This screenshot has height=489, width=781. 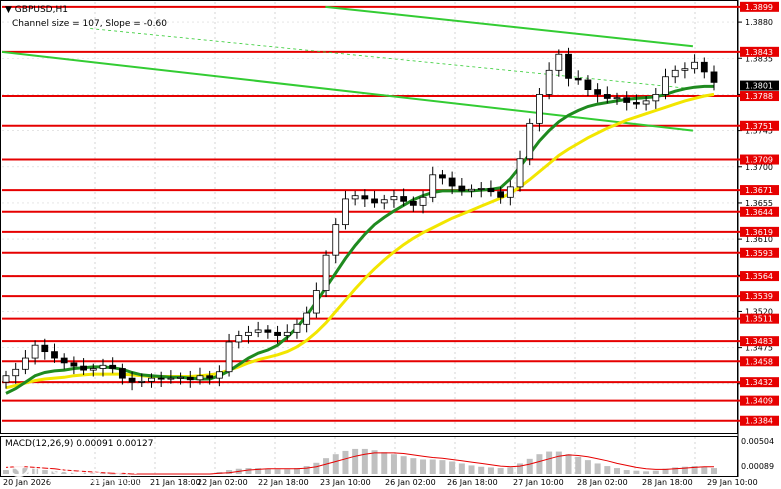 I want to click on price-tick-label: 1.3610, so click(x=759, y=239).